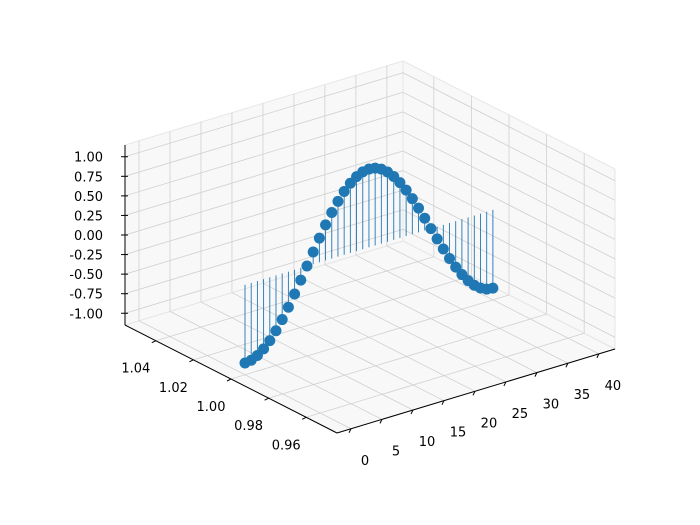 This screenshot has width=700, height=525. What do you see at coordinates (582, 395) in the screenshot?
I see `x-tick-label: 35` at bounding box center [582, 395].